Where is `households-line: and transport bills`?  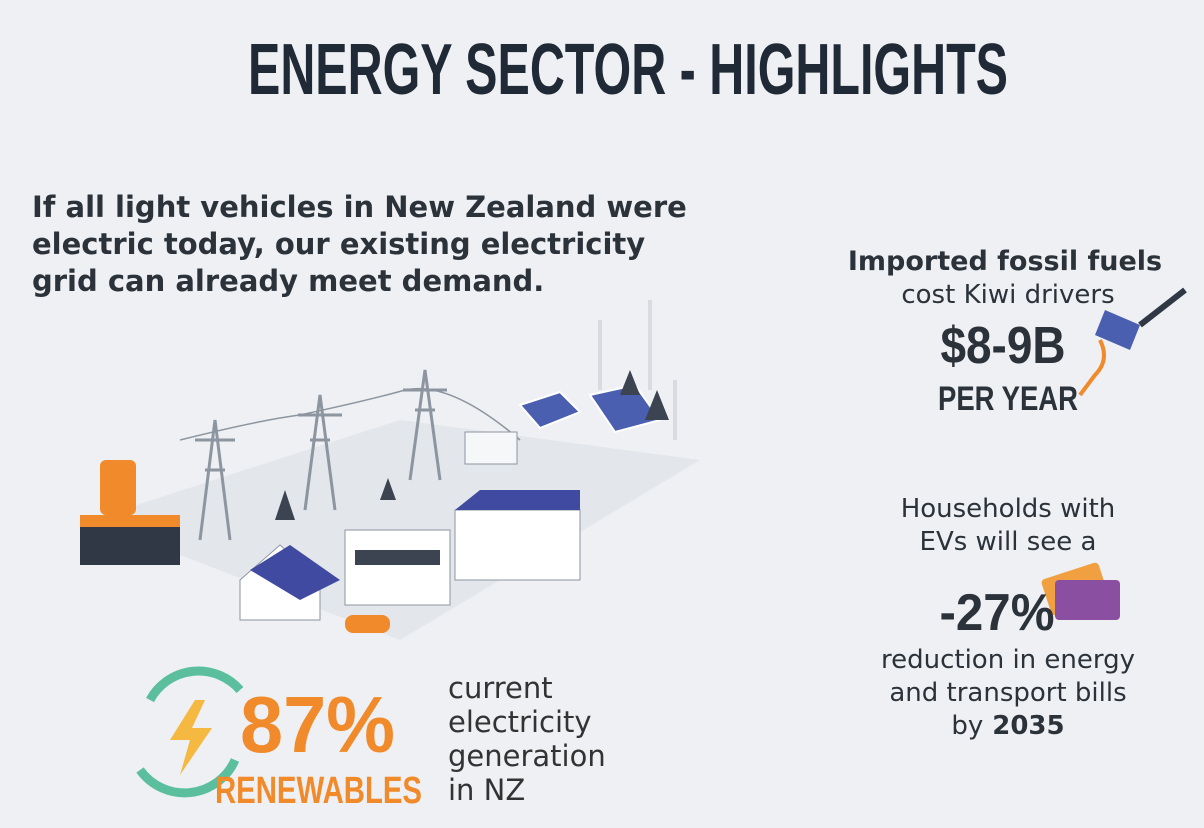
households-line: and transport bills is located at coordinates (1007, 693).